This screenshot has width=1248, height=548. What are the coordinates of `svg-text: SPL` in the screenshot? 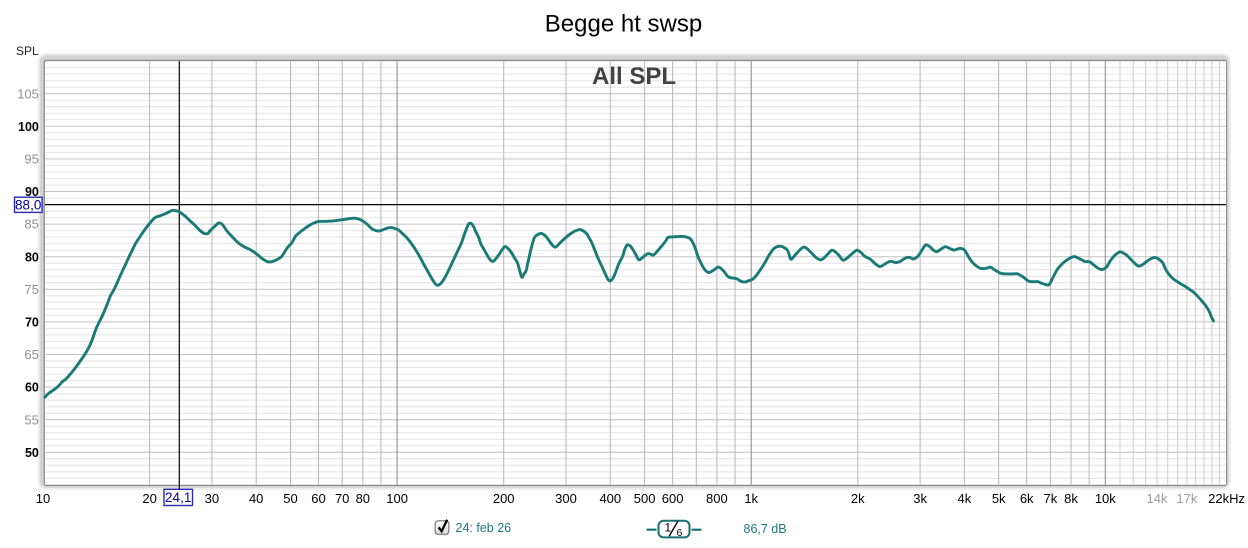 It's located at (27, 51).